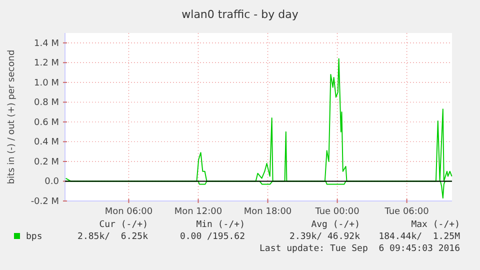 This screenshot has width=480, height=270. Describe the element at coordinates (240, 14) in the screenshot. I see `chart-title: wlan0 traffic - by day` at that location.